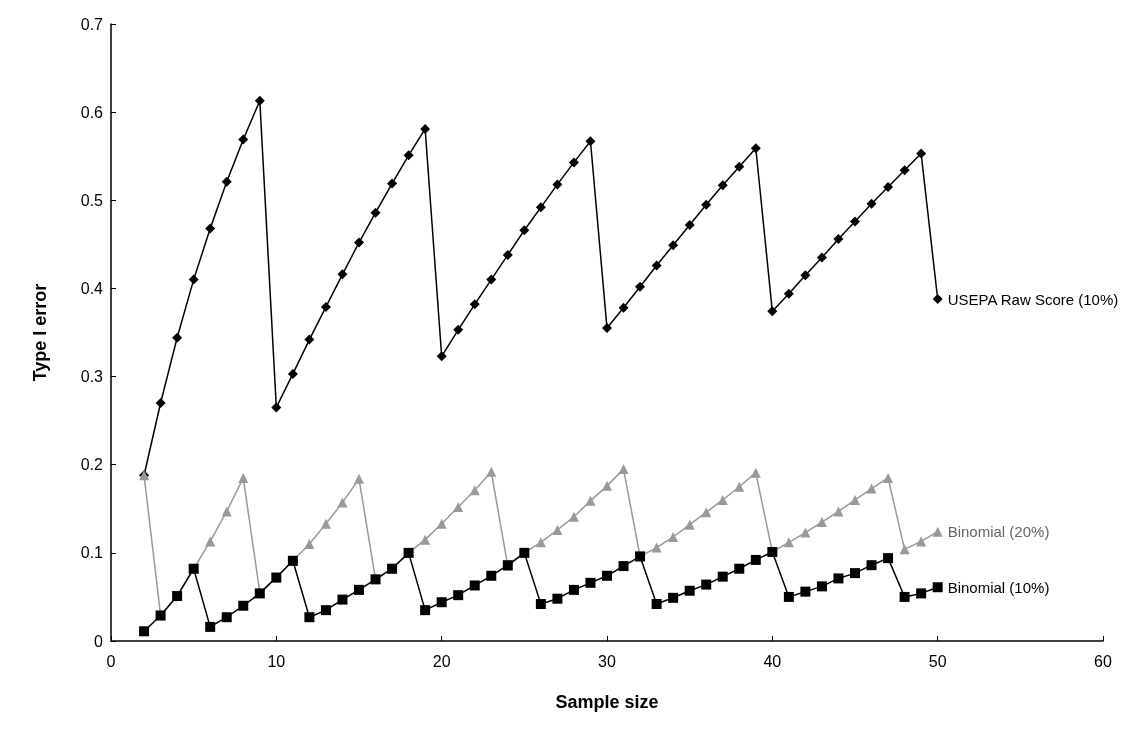 This screenshot has height=744, width=1132. I want to click on x-tick-label: 30, so click(607, 661).